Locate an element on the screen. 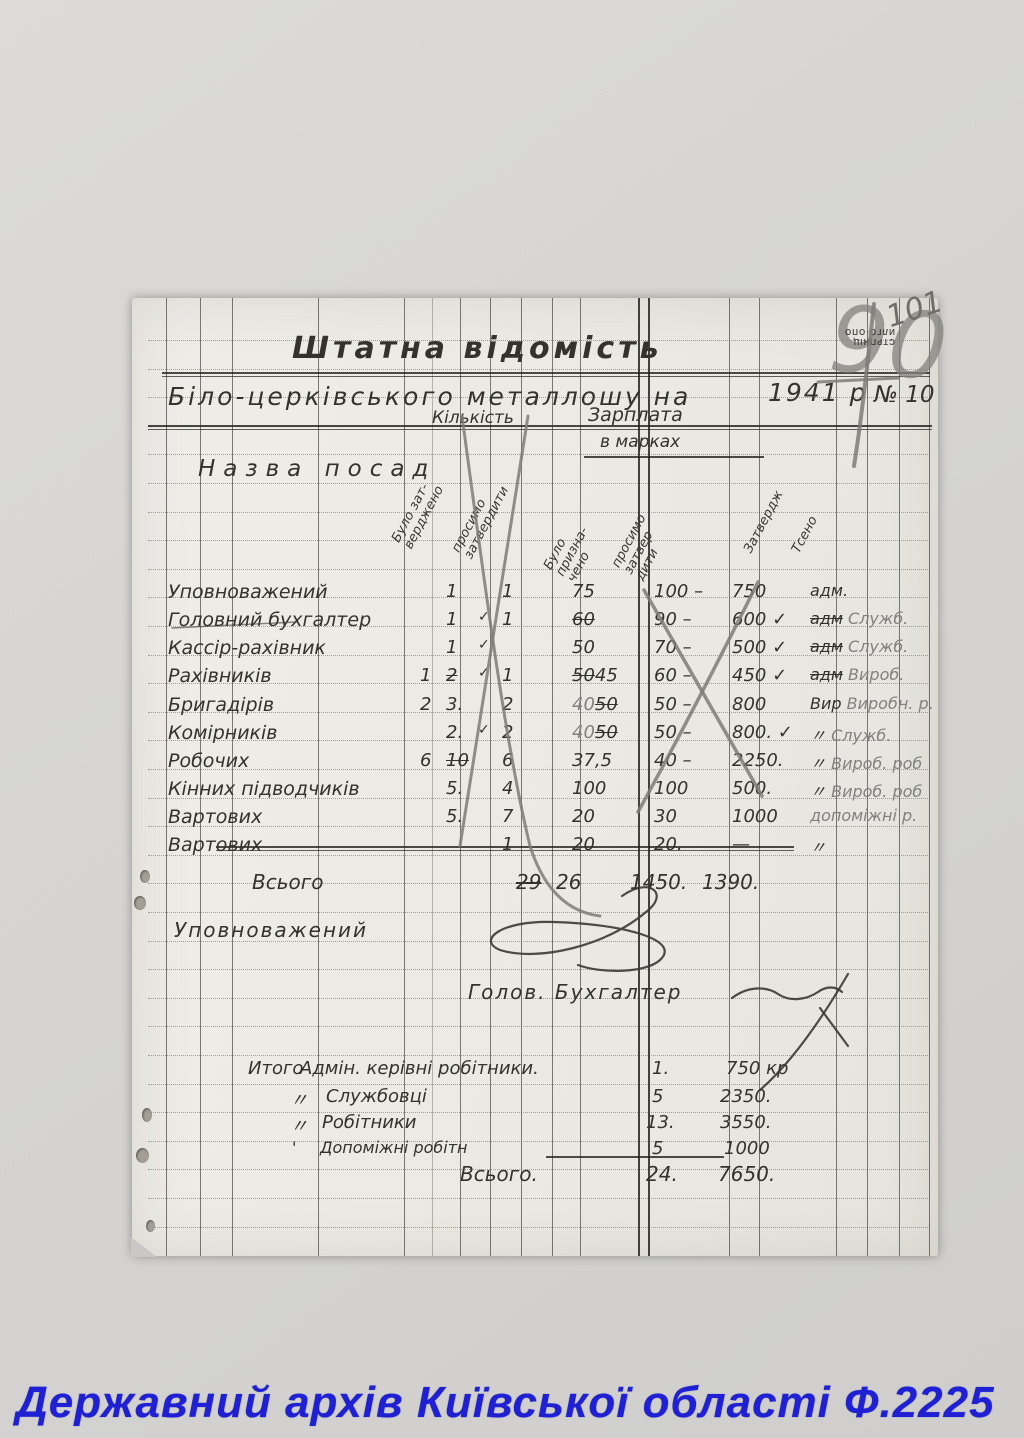 This screenshot has height=1438, width=1024. document-subtitle: Біло-церківського металлошу на is located at coordinates (430, 396).